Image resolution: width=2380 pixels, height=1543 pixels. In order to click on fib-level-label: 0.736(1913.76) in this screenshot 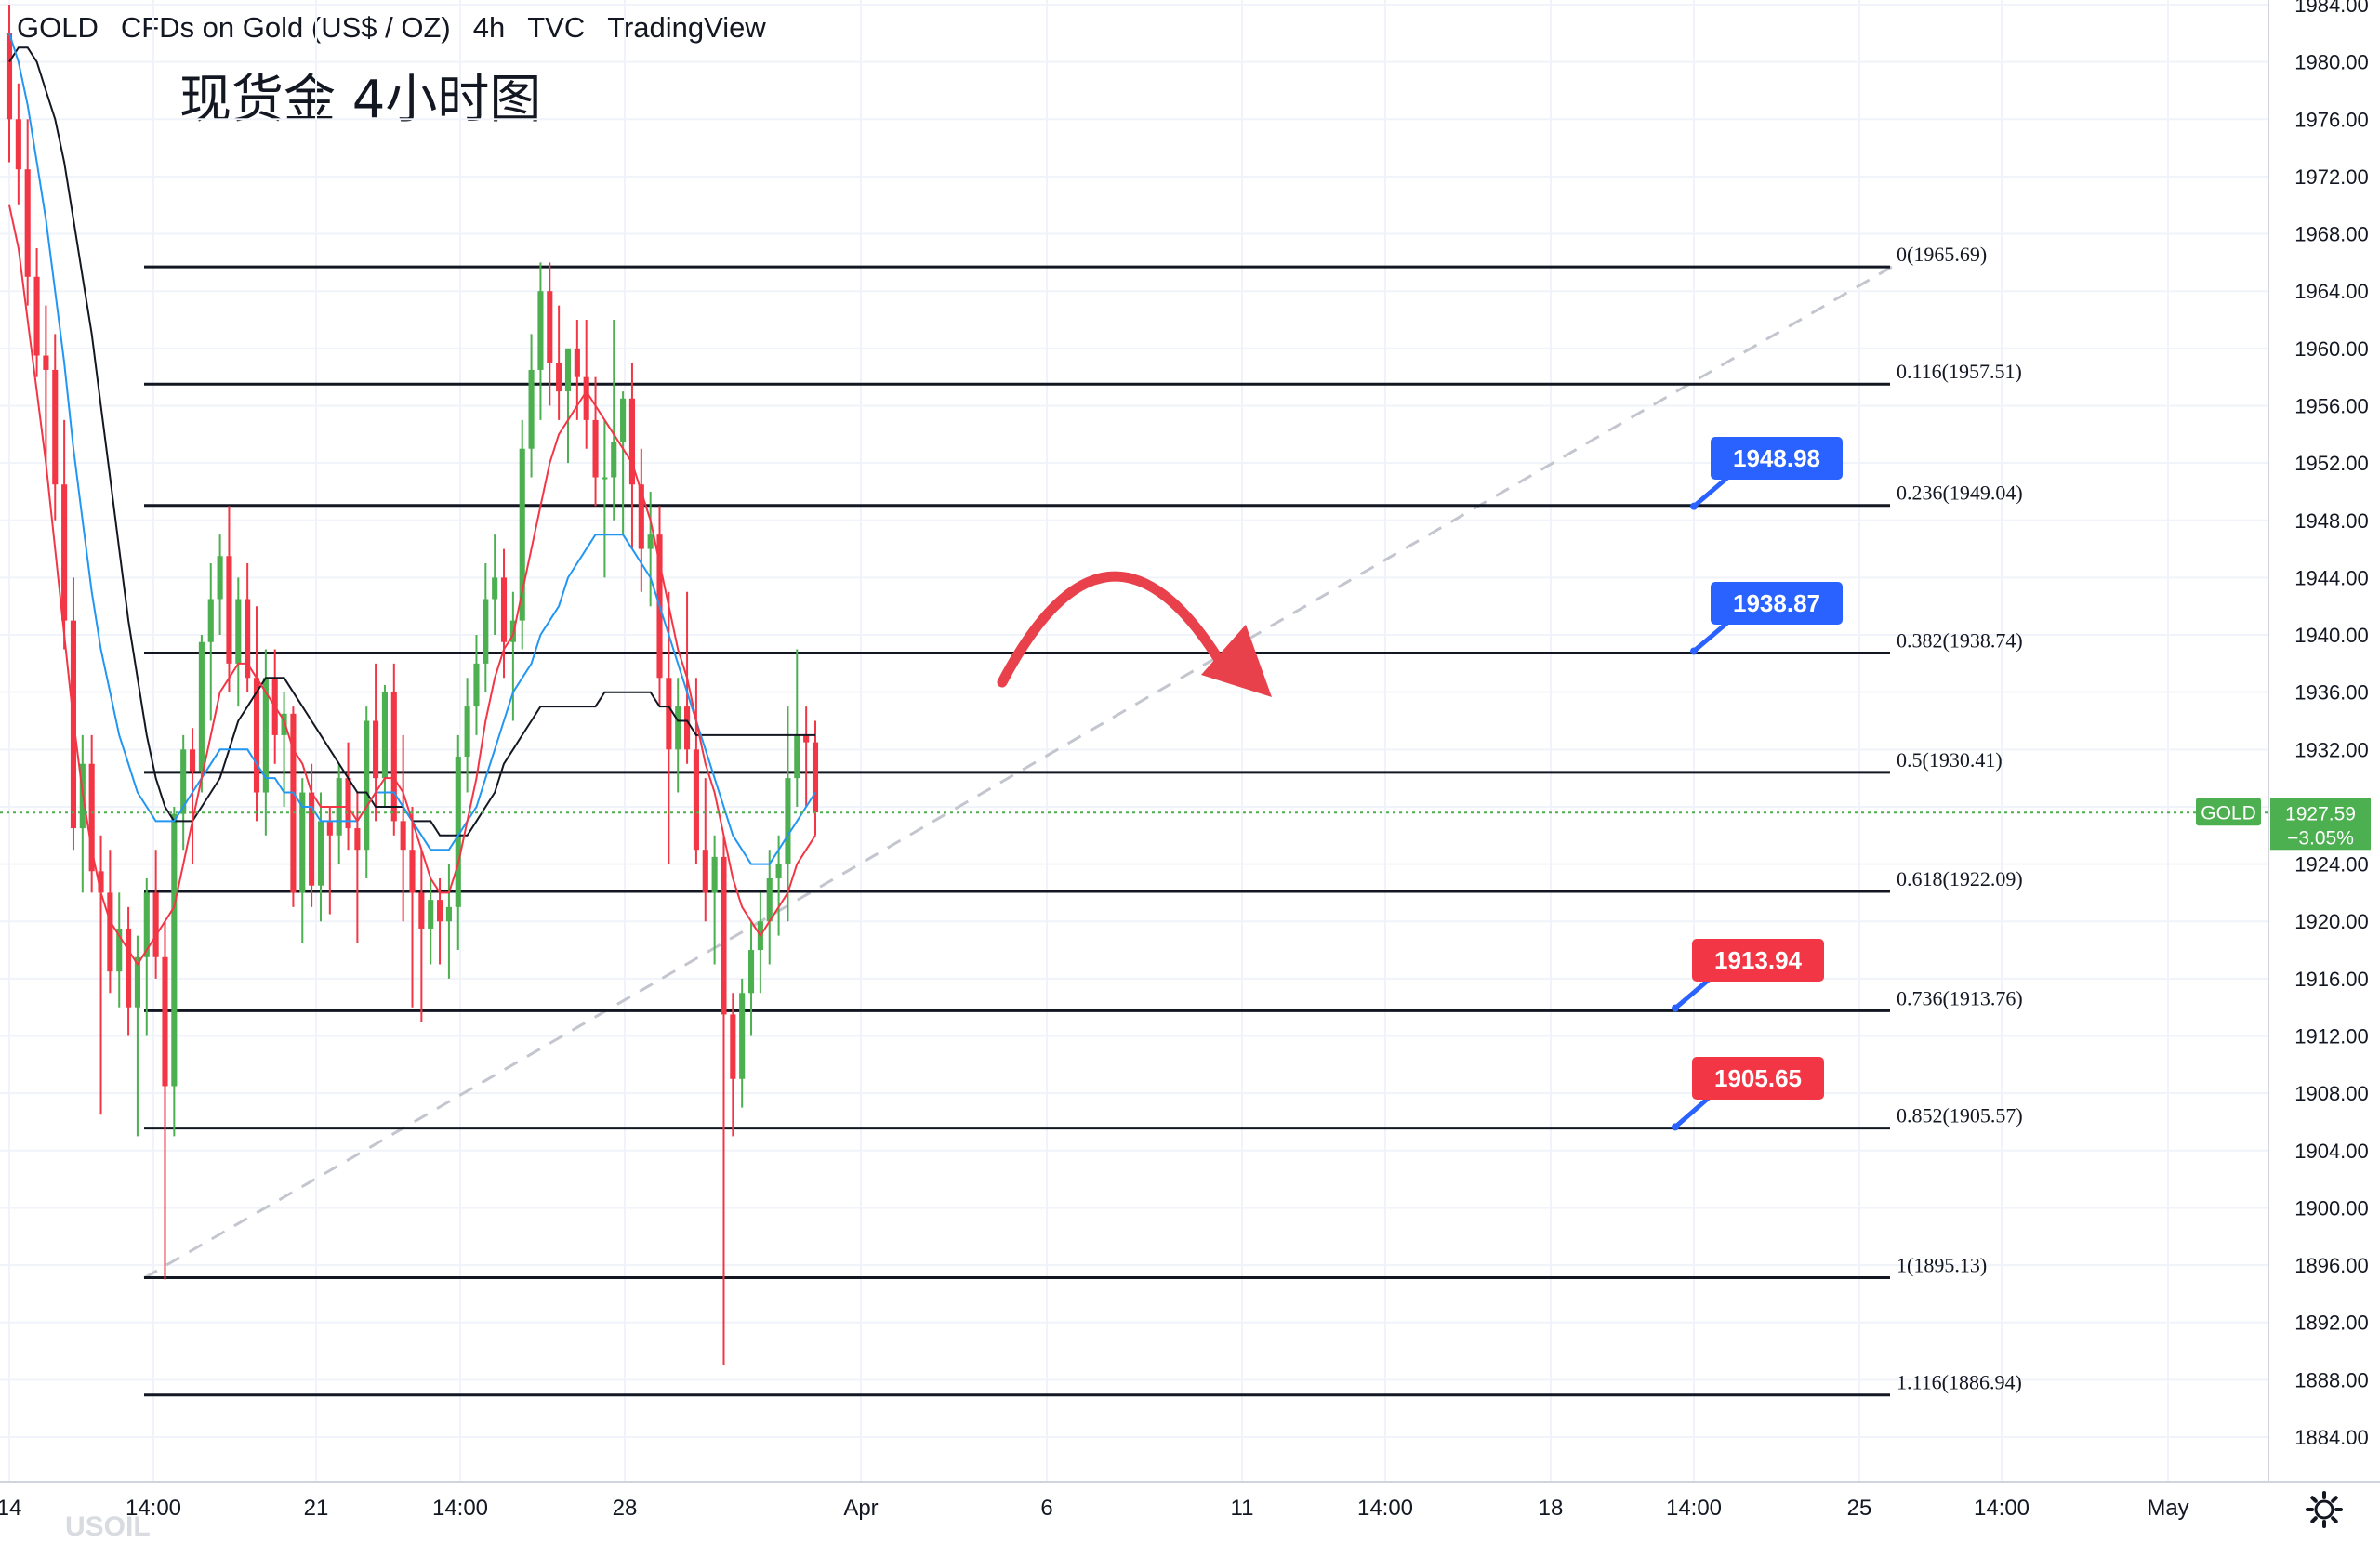, I will do `click(1960, 997)`.